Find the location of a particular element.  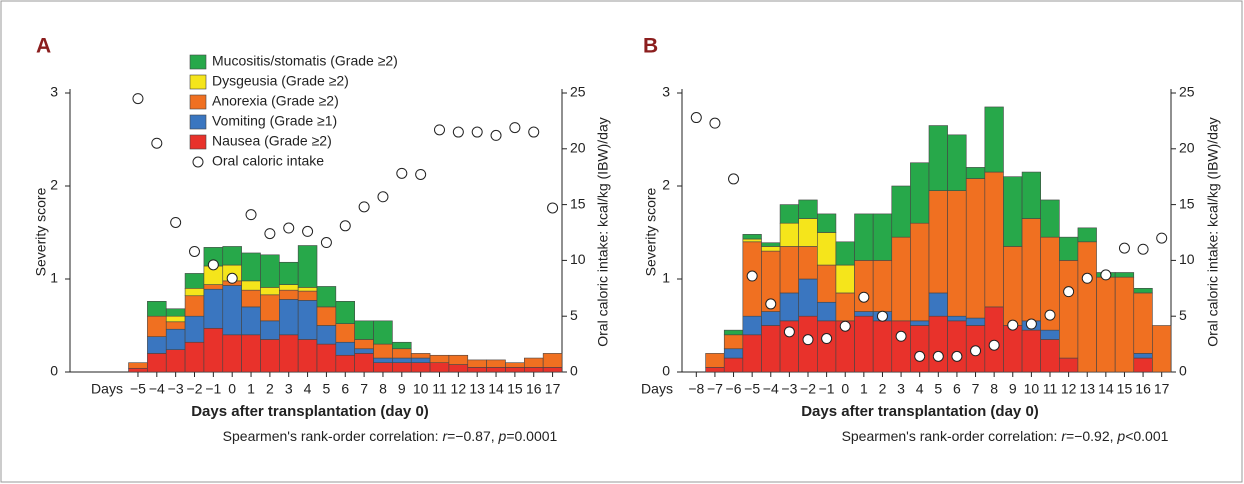

x-tick-label: 9 is located at coordinates (1013, 389).